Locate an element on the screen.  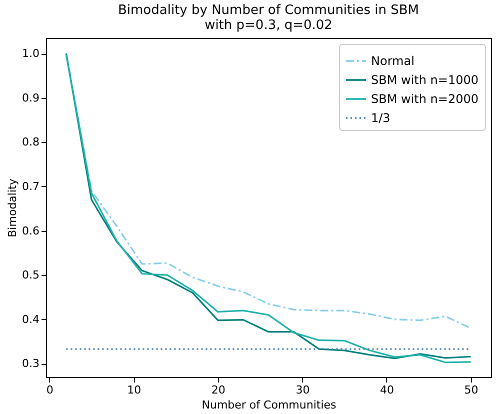
legend-label: 1/3 is located at coordinates (380, 118).